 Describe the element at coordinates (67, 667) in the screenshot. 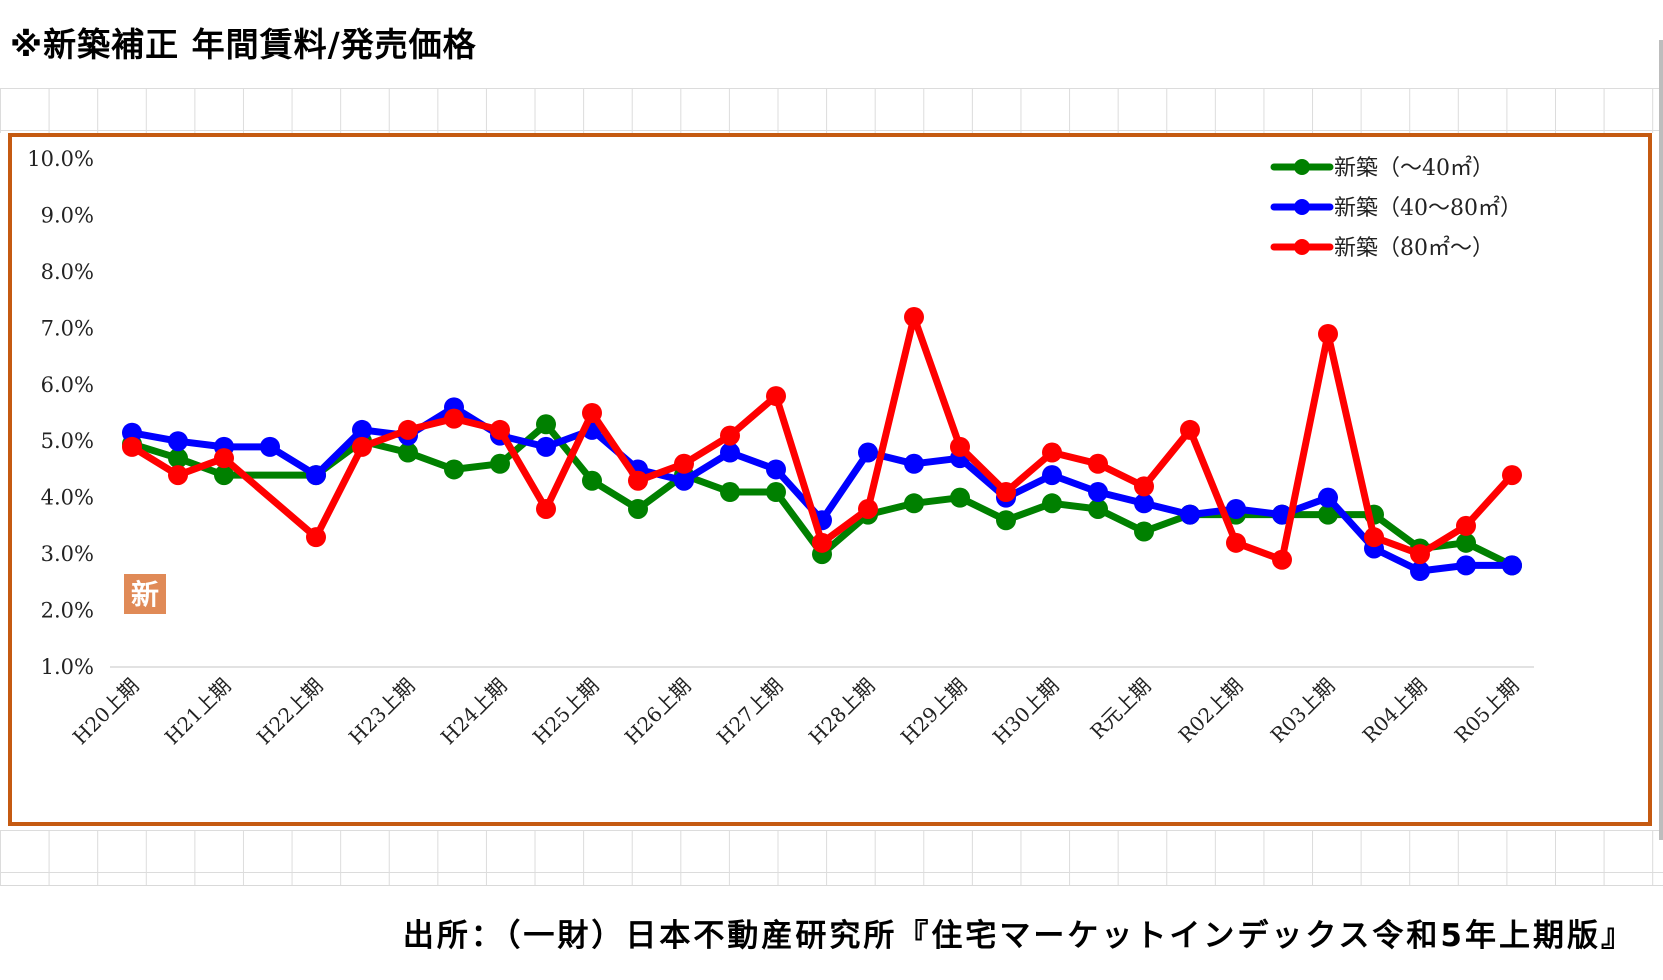

I see `y-tick-label: 1.0%` at that location.